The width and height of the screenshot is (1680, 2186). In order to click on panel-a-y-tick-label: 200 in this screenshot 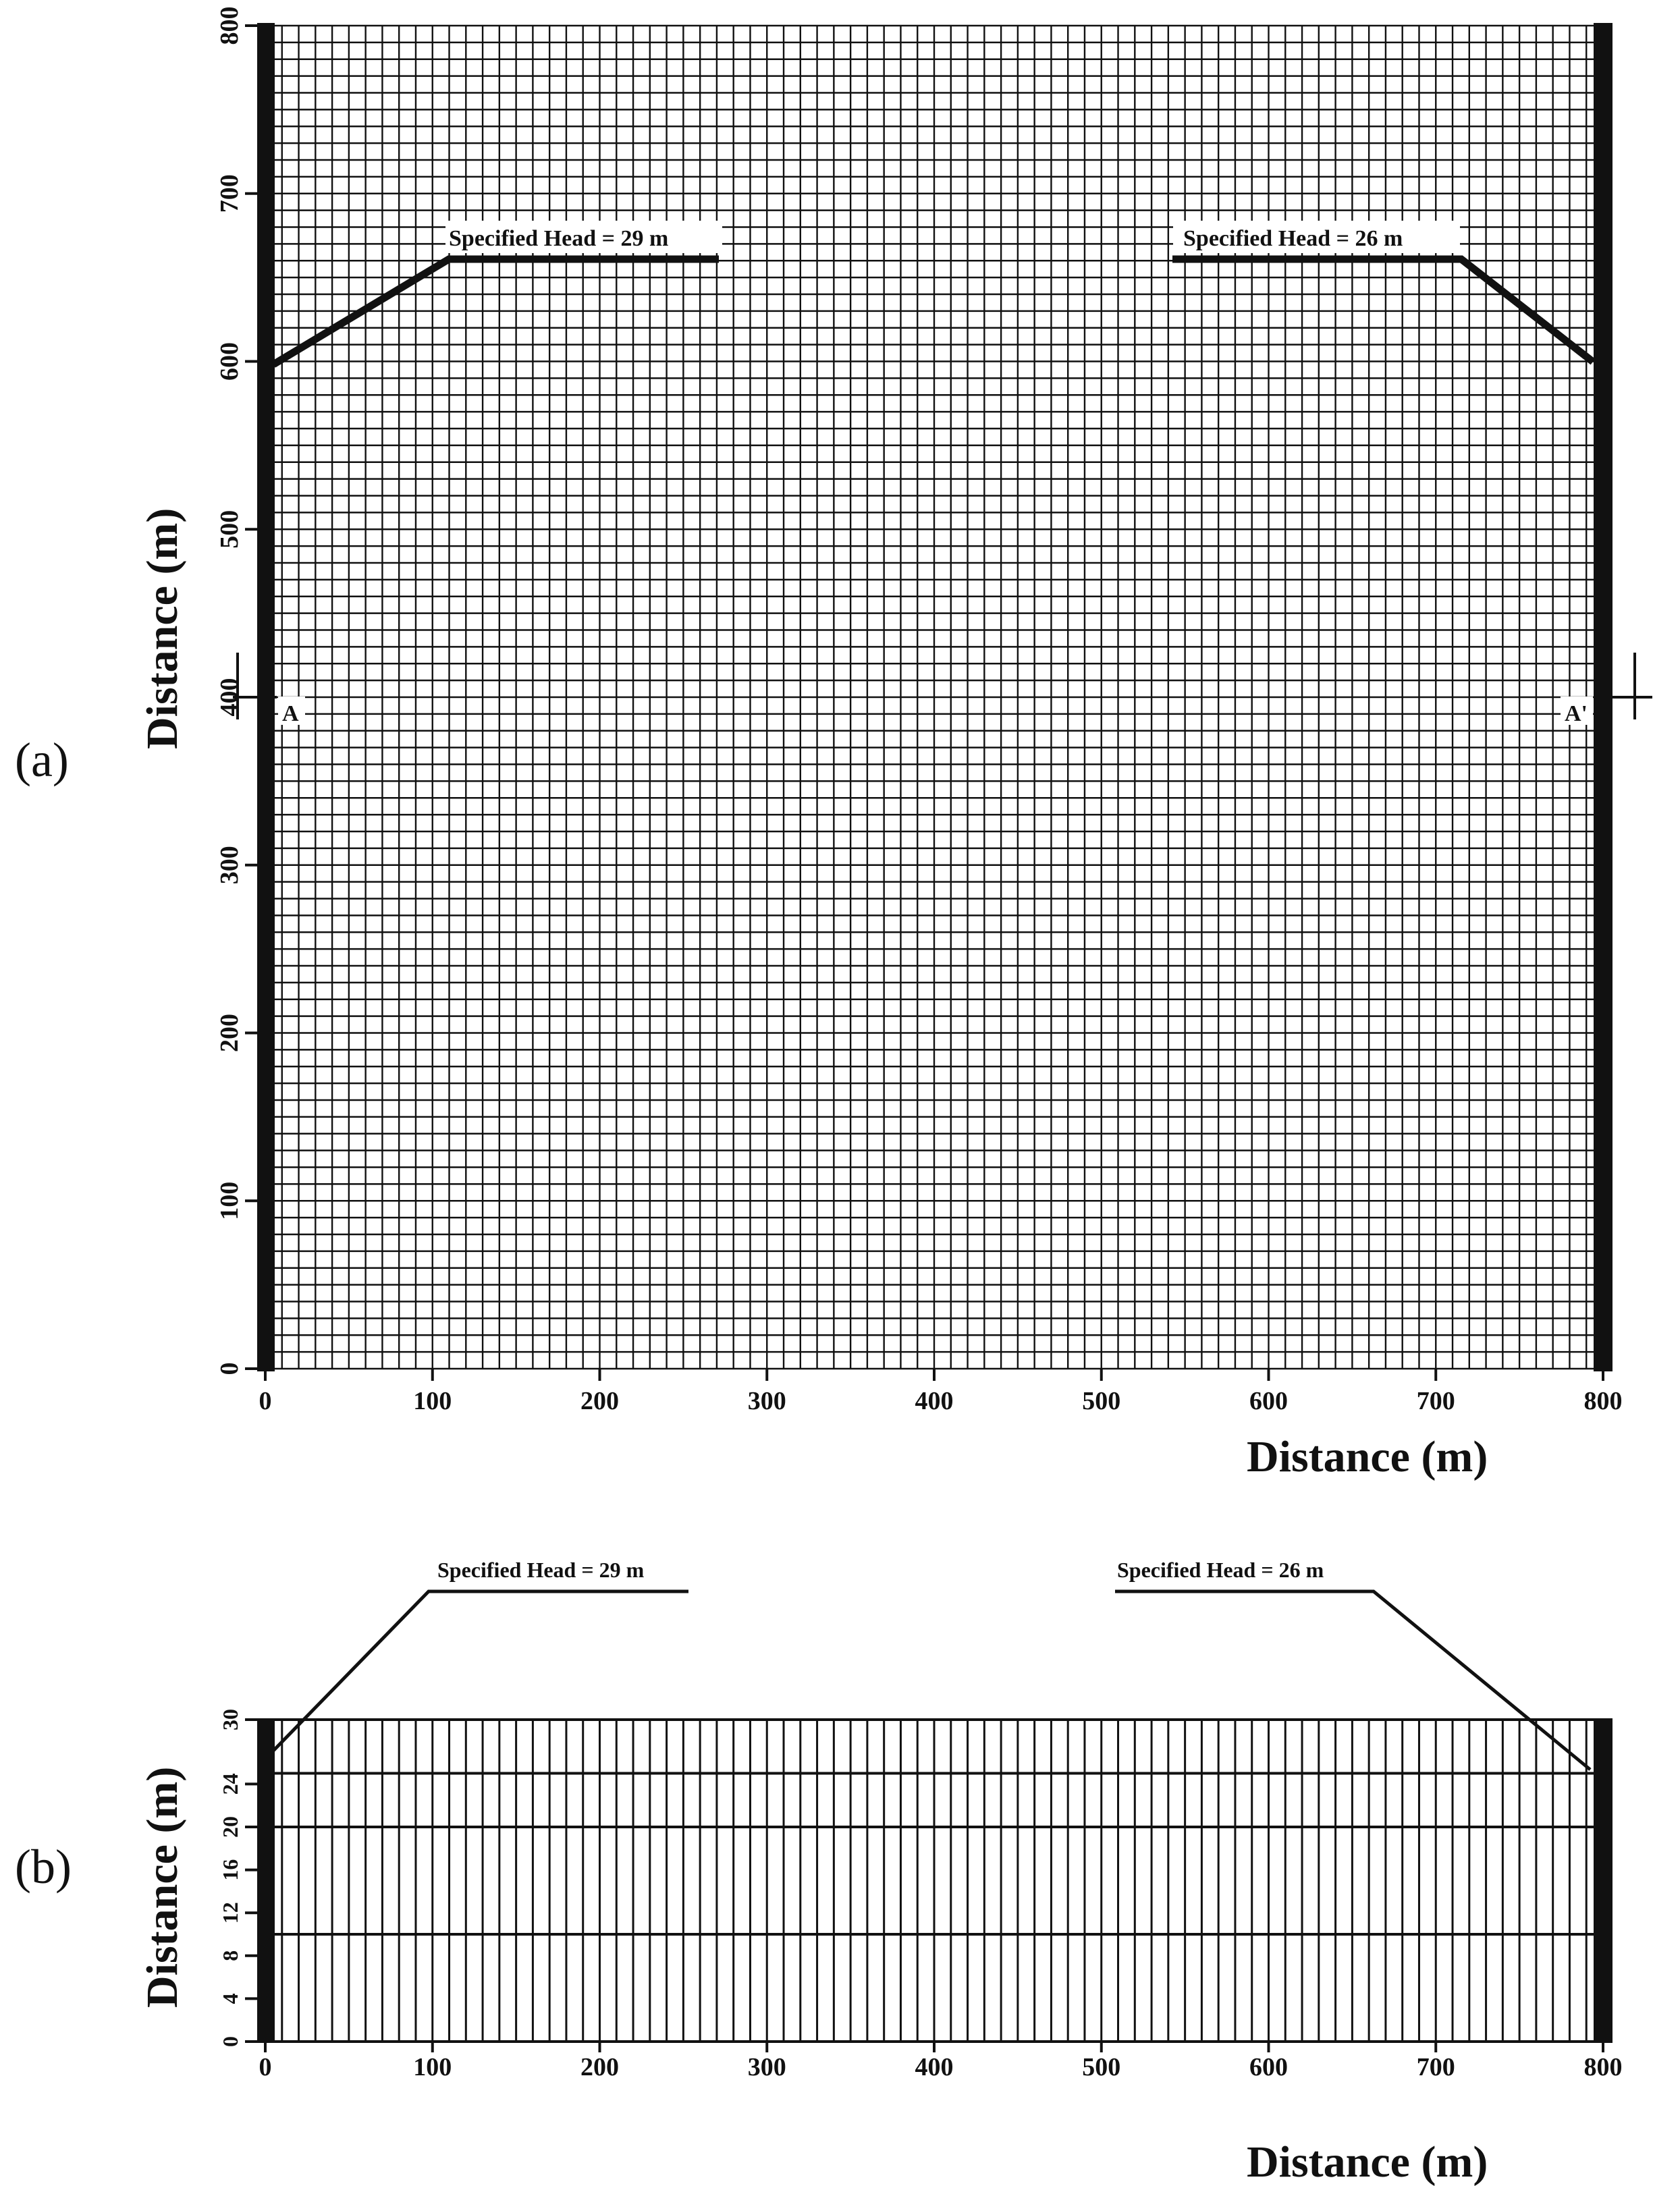, I will do `click(230, 1033)`.